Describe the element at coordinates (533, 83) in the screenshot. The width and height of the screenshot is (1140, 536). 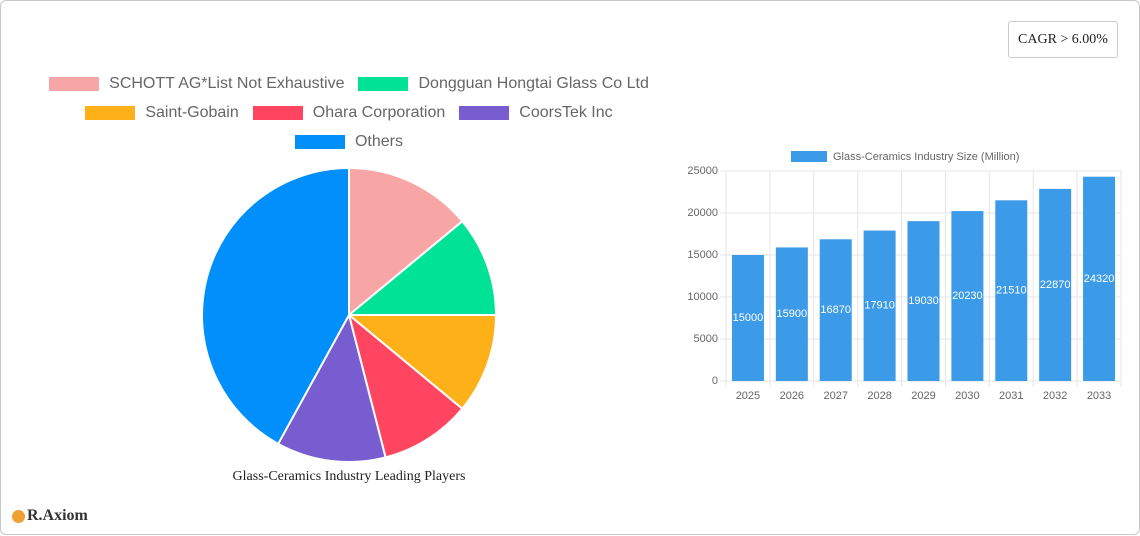
I see `legend-label: Dongguan Hongtai Glass Co Ltd` at that location.